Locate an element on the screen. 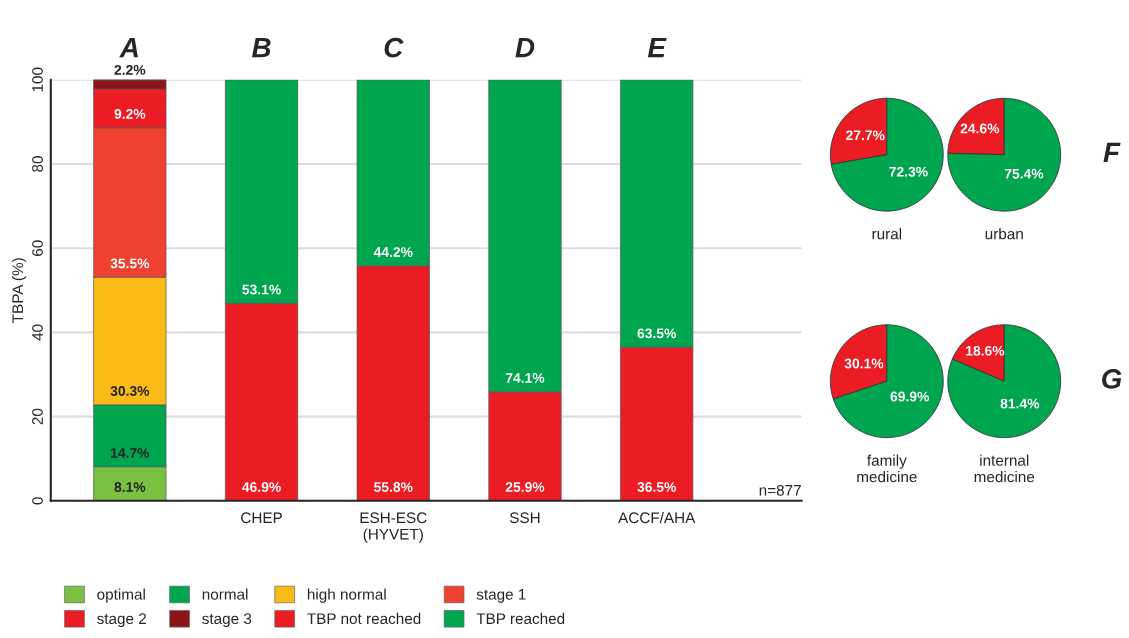  x-tick-label: ESH-ESC (HYVET) is located at coordinates (393, 527).